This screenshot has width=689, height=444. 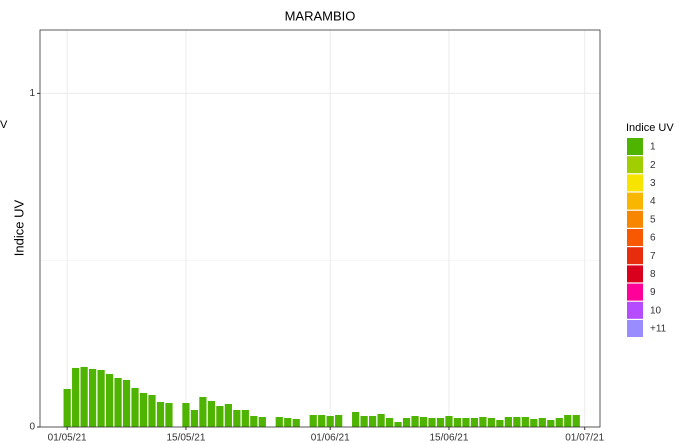 I want to click on legend-label: 10, so click(x=656, y=310).